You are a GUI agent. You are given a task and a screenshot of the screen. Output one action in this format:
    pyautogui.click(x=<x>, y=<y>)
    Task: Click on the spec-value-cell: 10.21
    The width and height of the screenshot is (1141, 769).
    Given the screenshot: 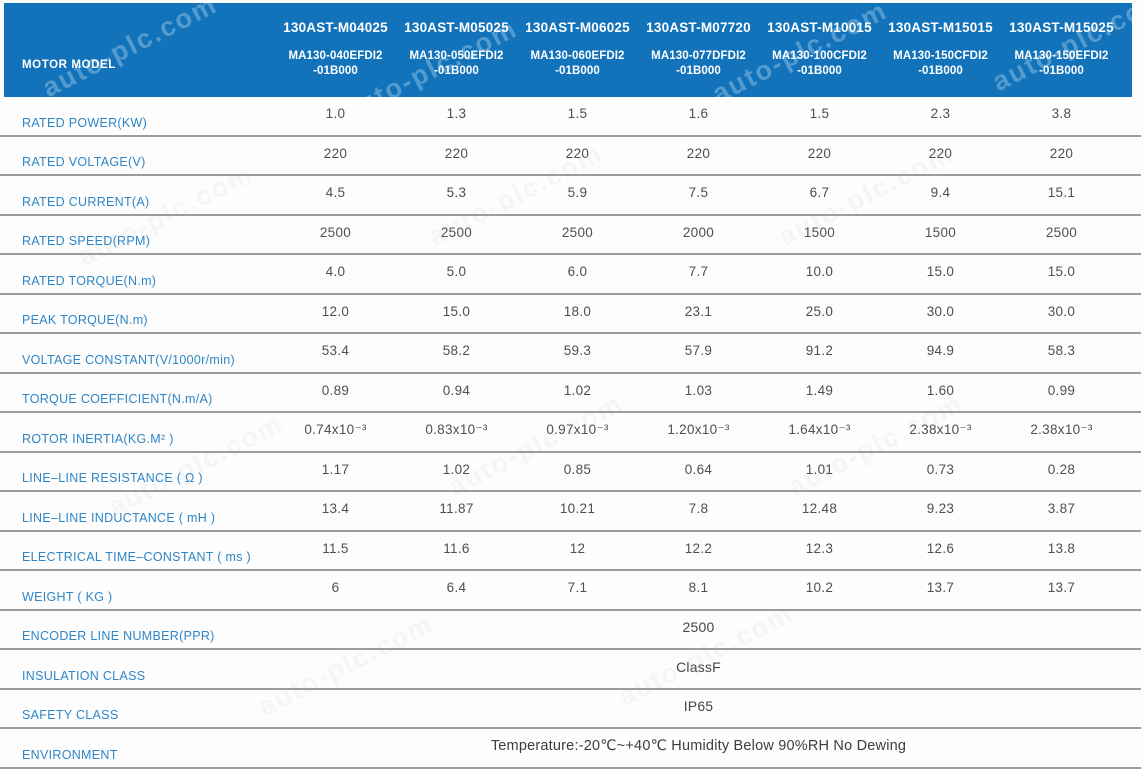 What is the action you would take?
    pyautogui.click(x=577, y=509)
    